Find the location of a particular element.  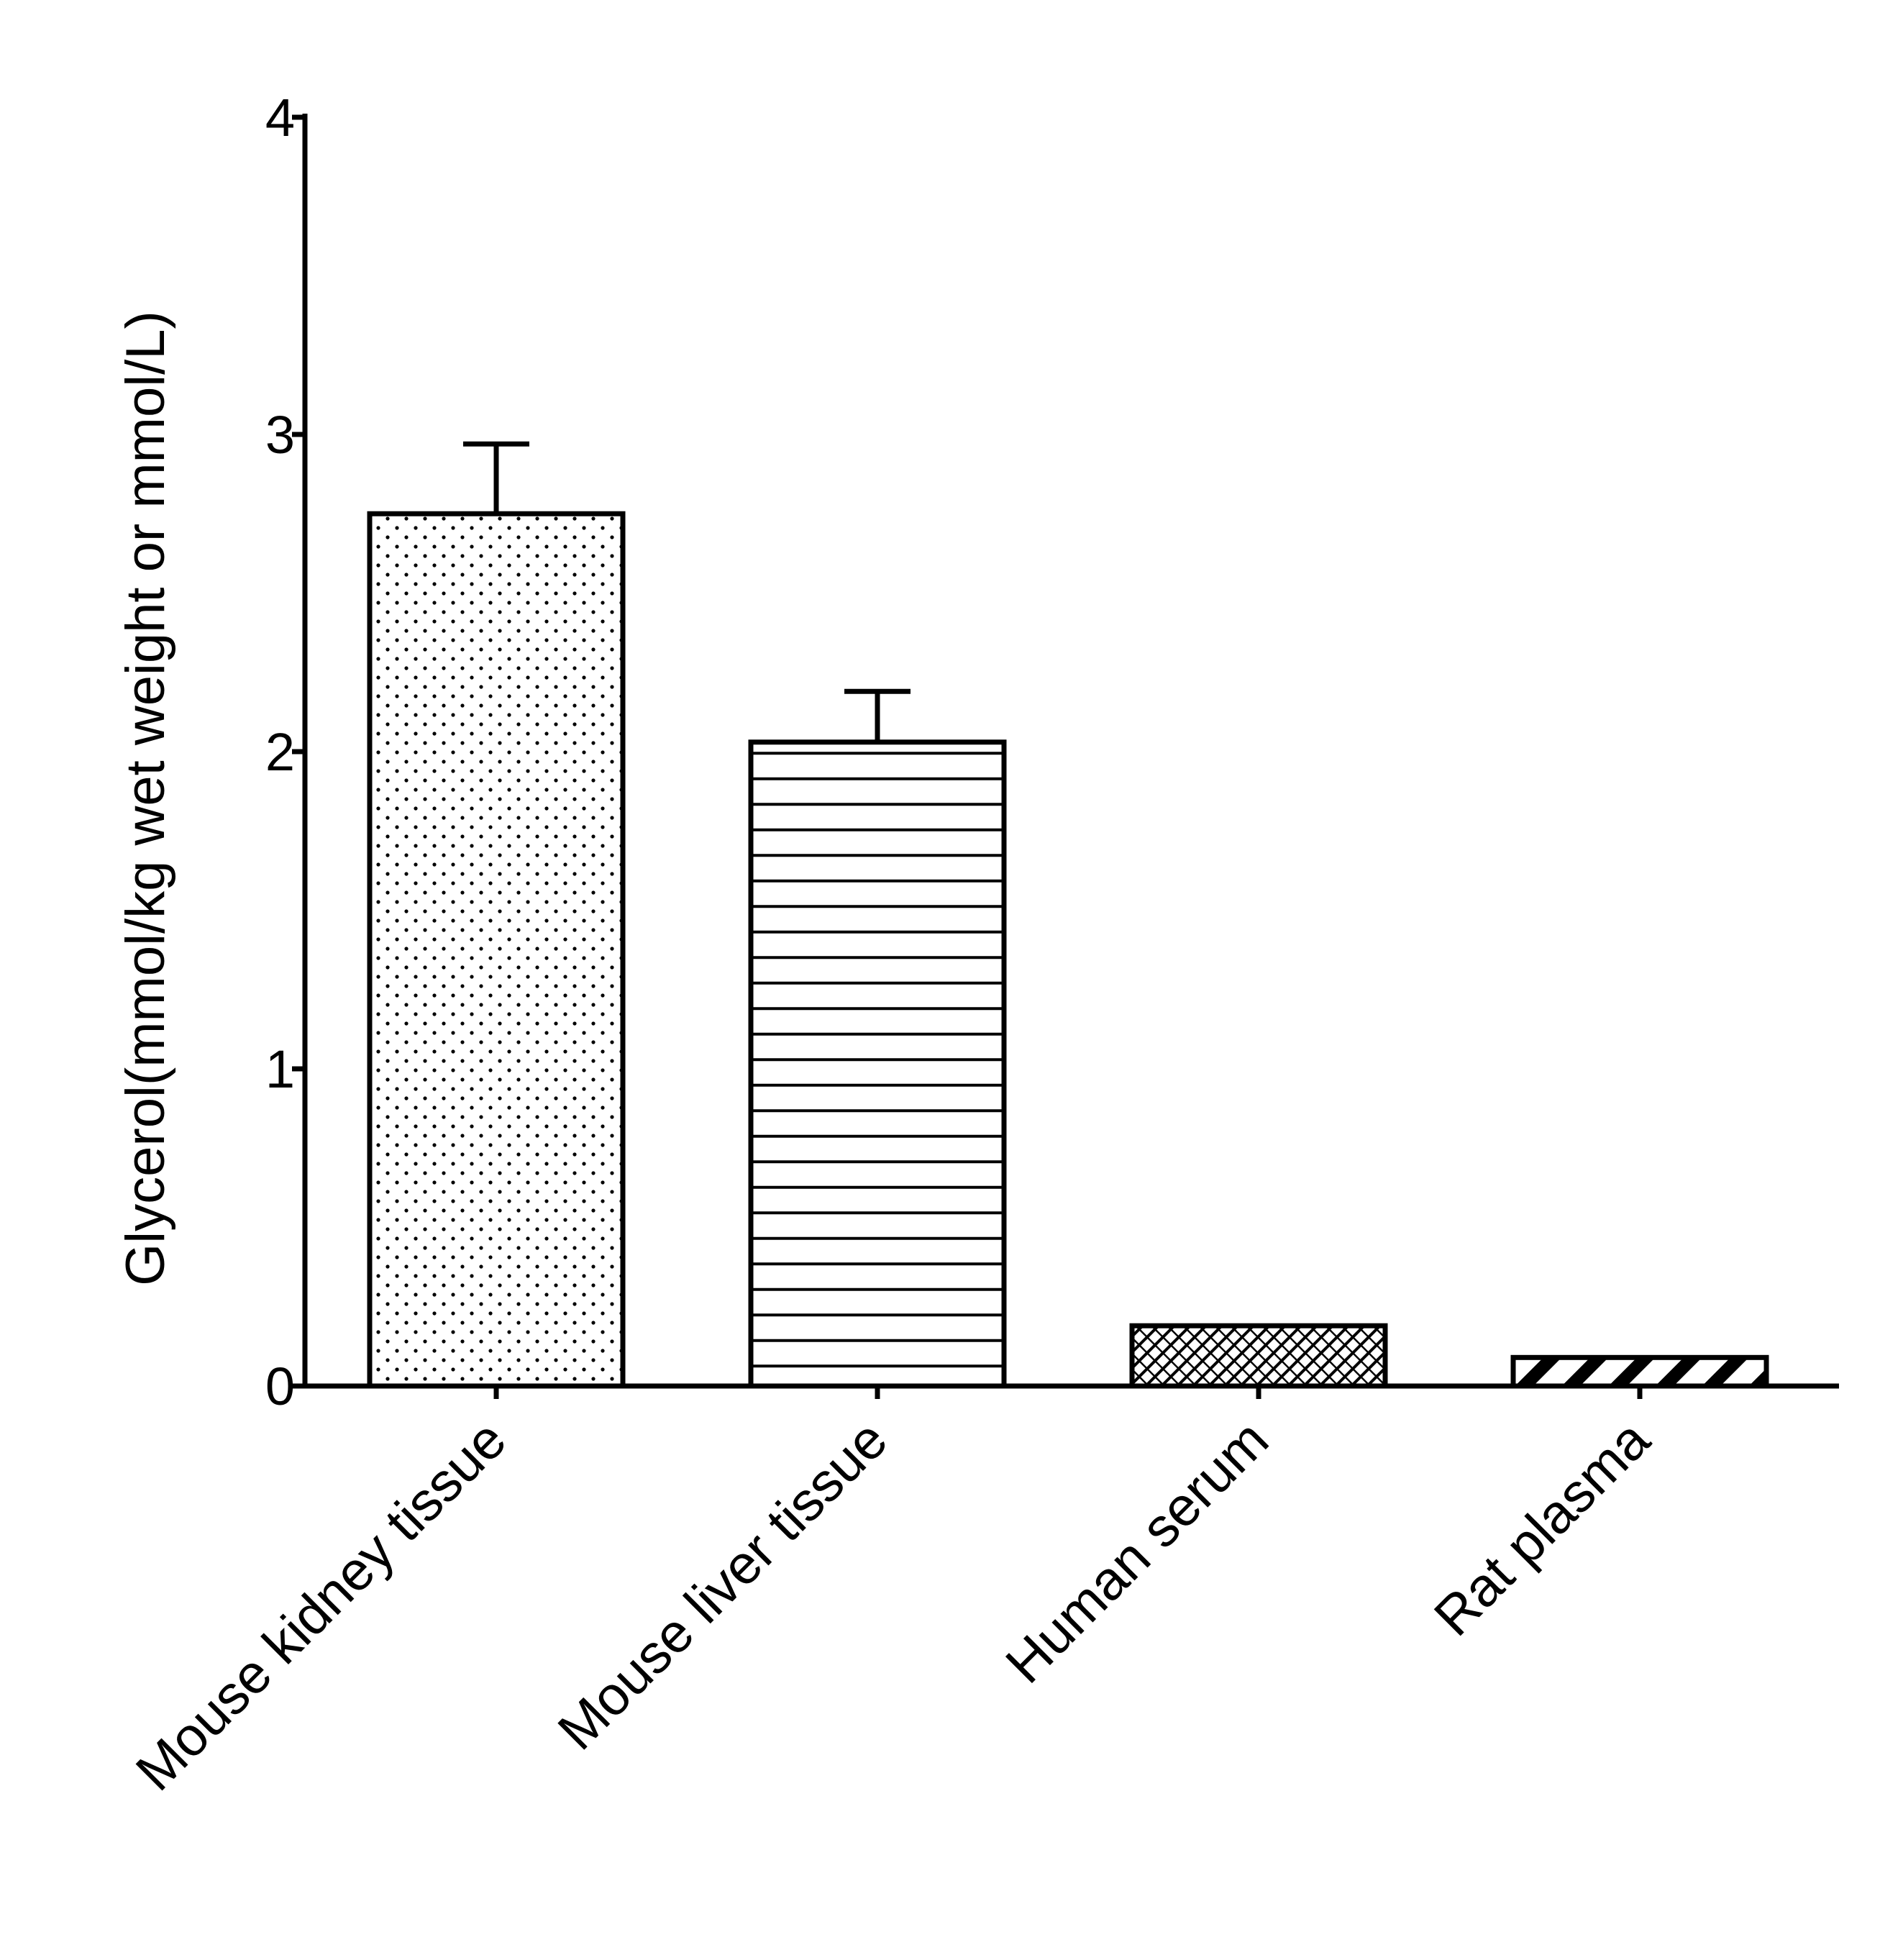

y-tick-label: 3 is located at coordinates (280, 435).